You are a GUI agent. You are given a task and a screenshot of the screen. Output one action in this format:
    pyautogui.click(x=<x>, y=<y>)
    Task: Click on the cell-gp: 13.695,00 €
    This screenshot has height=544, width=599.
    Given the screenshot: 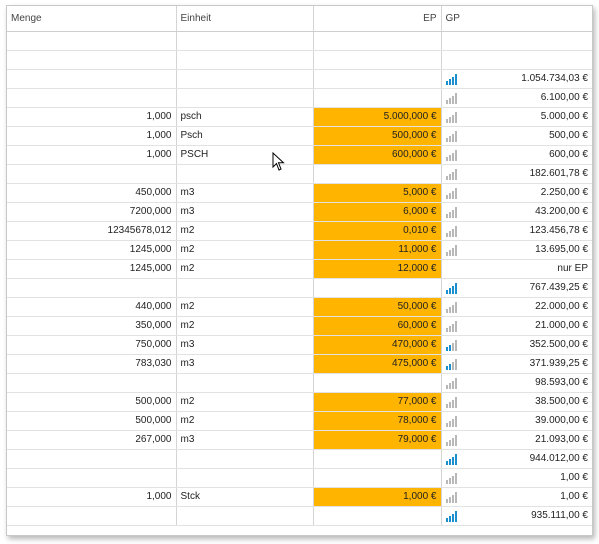 What is the action you would take?
    pyautogui.click(x=516, y=250)
    